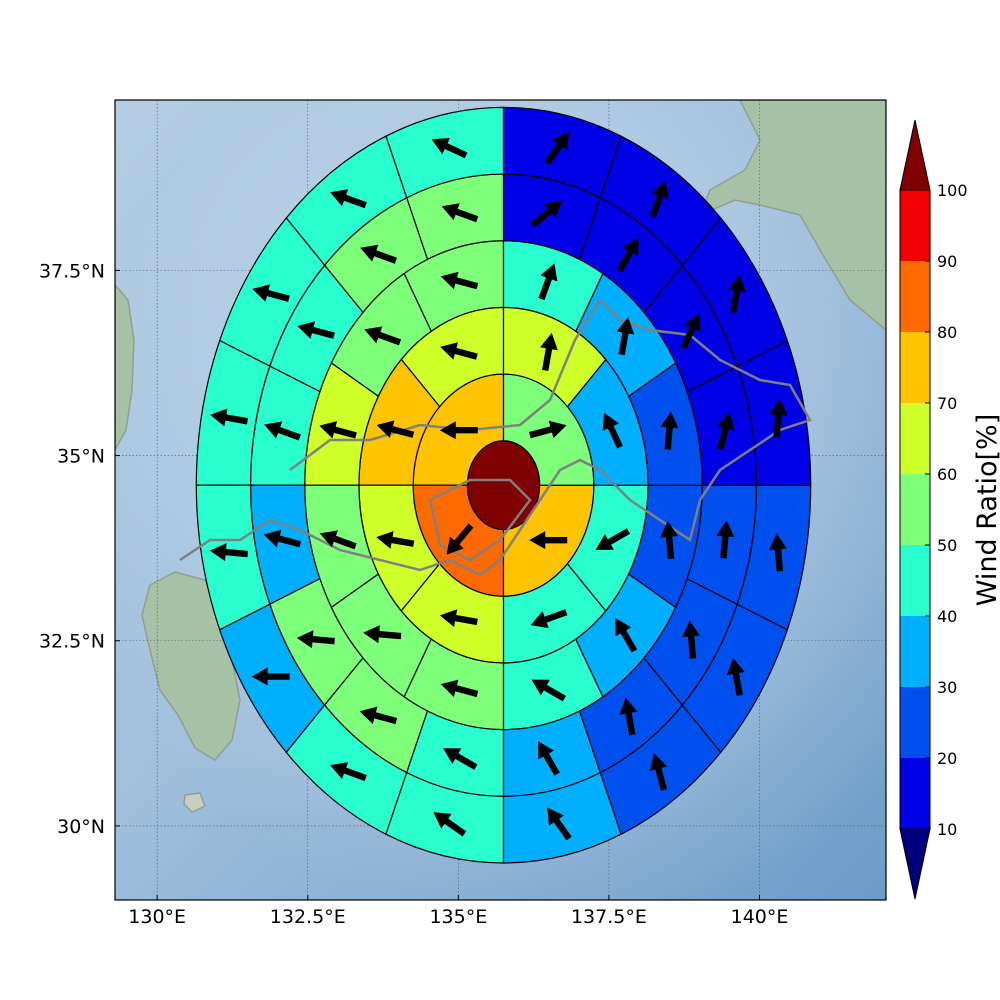 Image resolution: width=1000 pixels, height=1000 pixels. I want to click on arrow-r3-s13, so click(690, 331).